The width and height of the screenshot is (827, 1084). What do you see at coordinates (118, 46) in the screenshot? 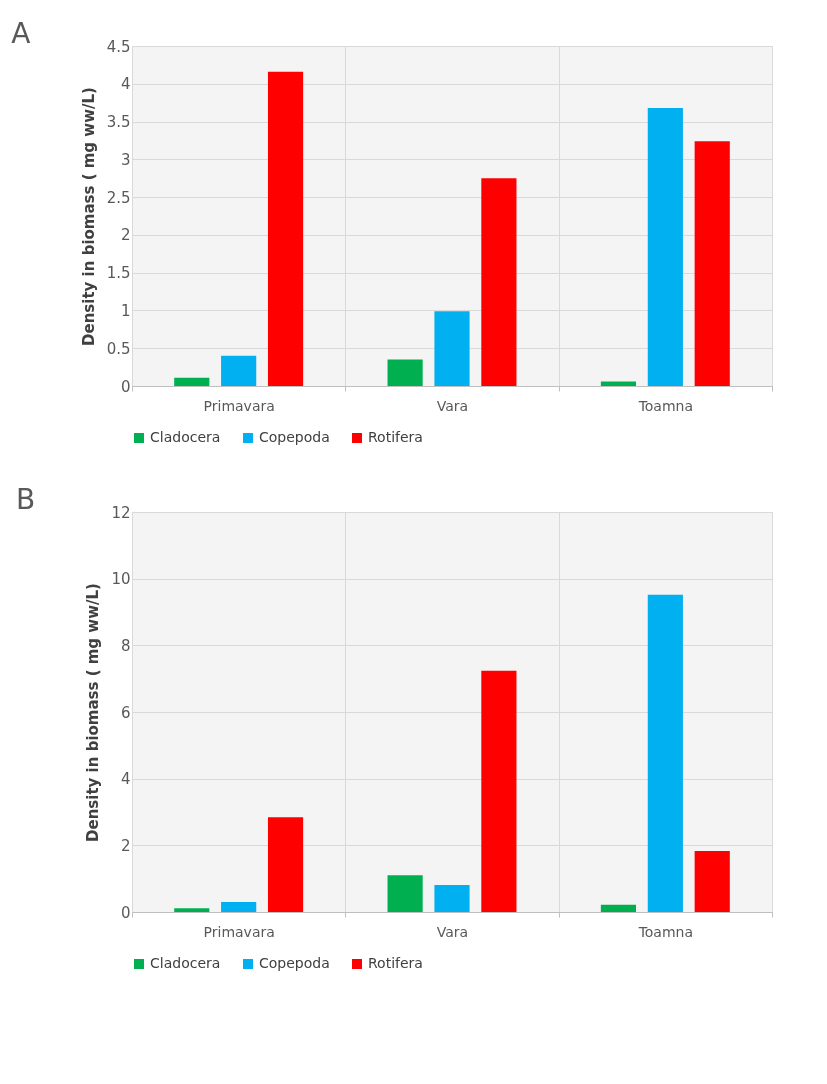
I see `y-tick-label: 4.5` at bounding box center [118, 46].